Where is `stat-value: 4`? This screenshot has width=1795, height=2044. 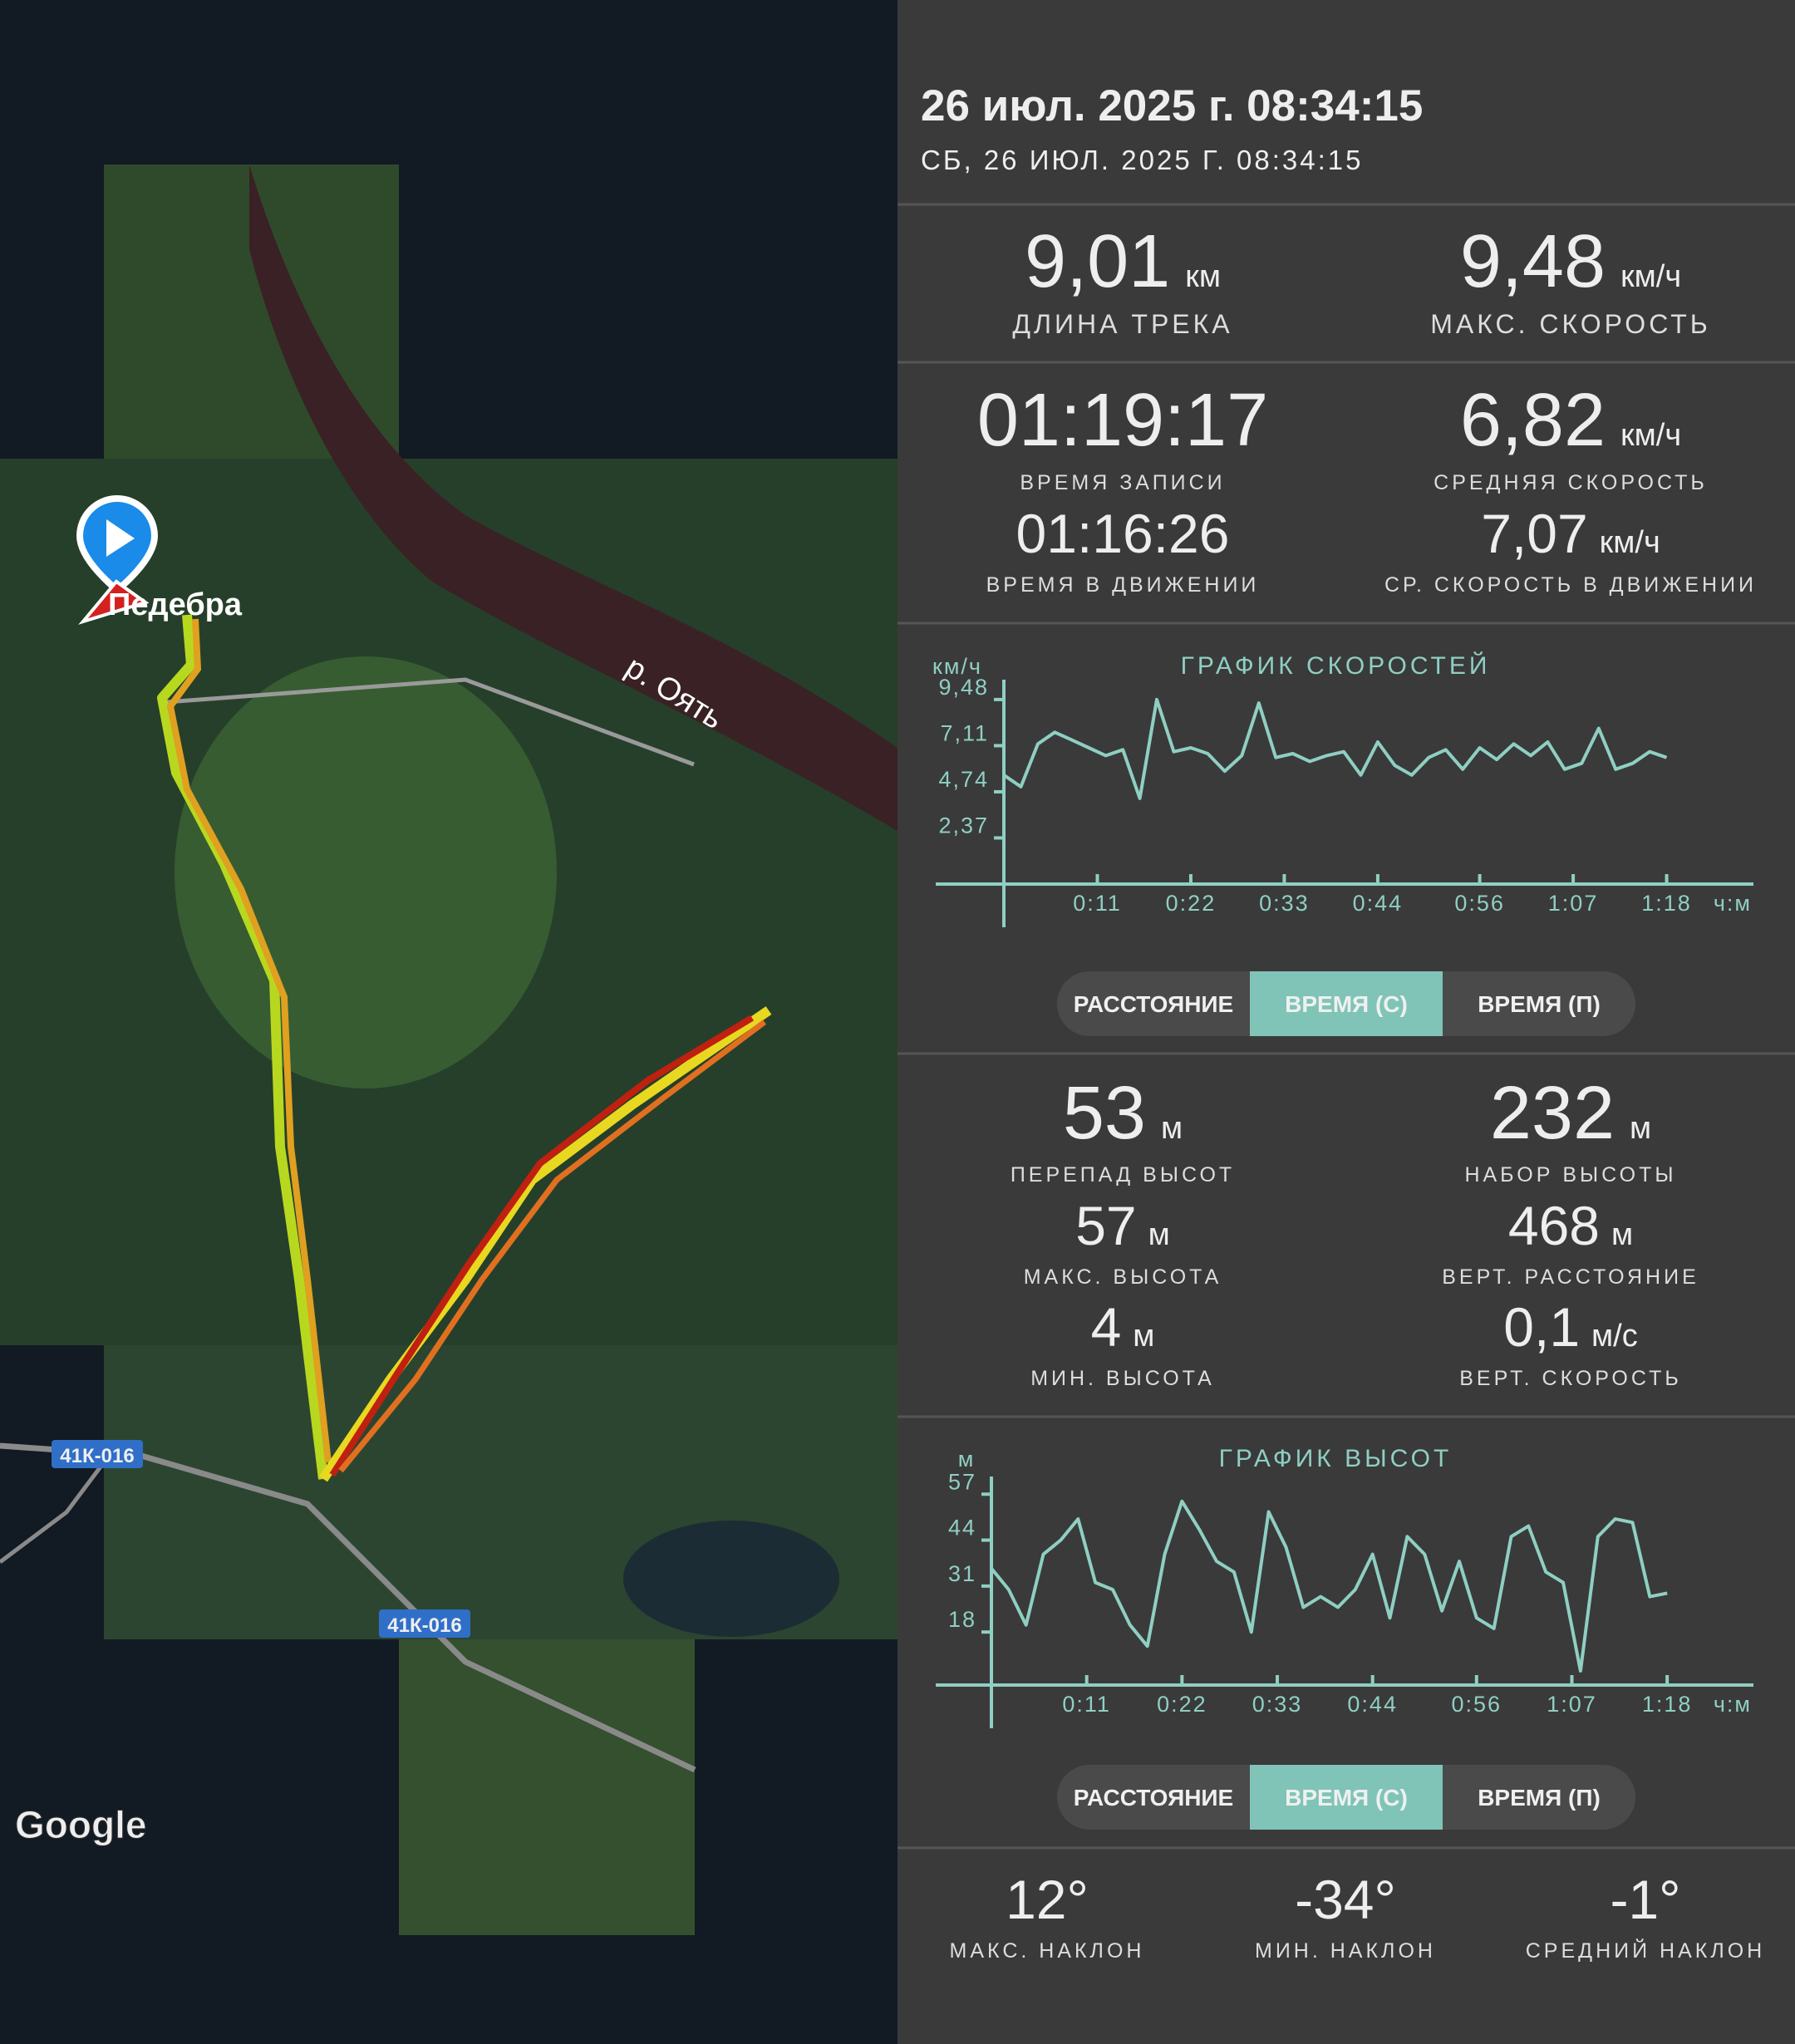 stat-value: 4 is located at coordinates (1106, 1327).